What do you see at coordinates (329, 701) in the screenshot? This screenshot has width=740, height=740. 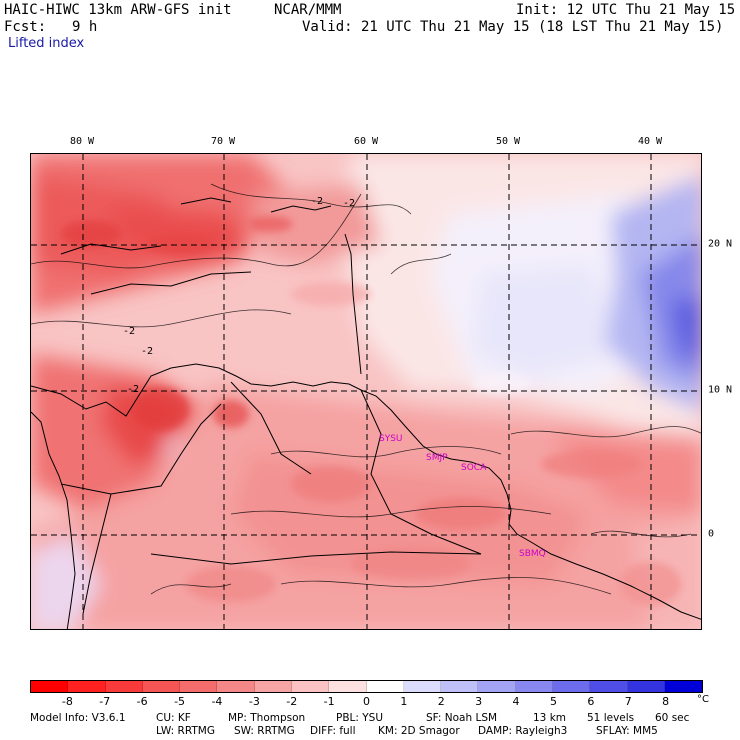 I see `legend-tick-label: -1` at bounding box center [329, 701].